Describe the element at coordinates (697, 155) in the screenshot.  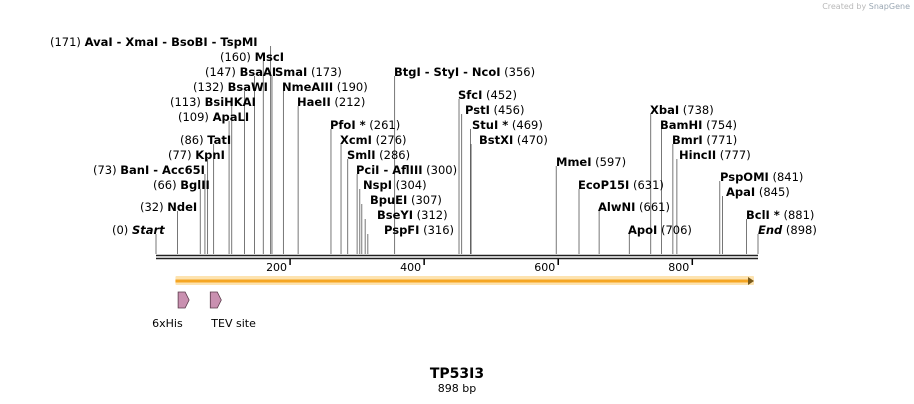
I see `site-enzyme-name: HincII` at that location.